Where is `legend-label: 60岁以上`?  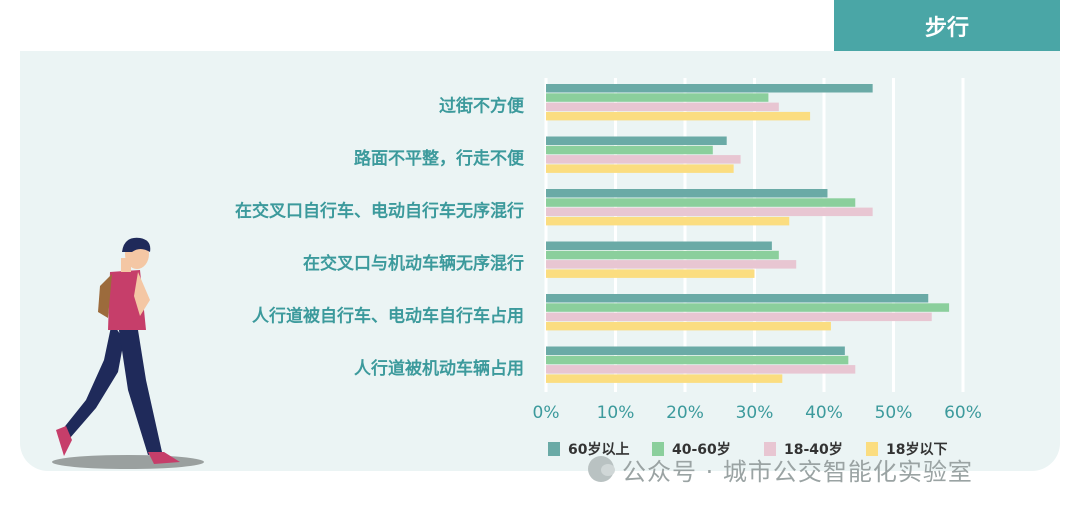 legend-label: 60岁以上 is located at coordinates (598, 449).